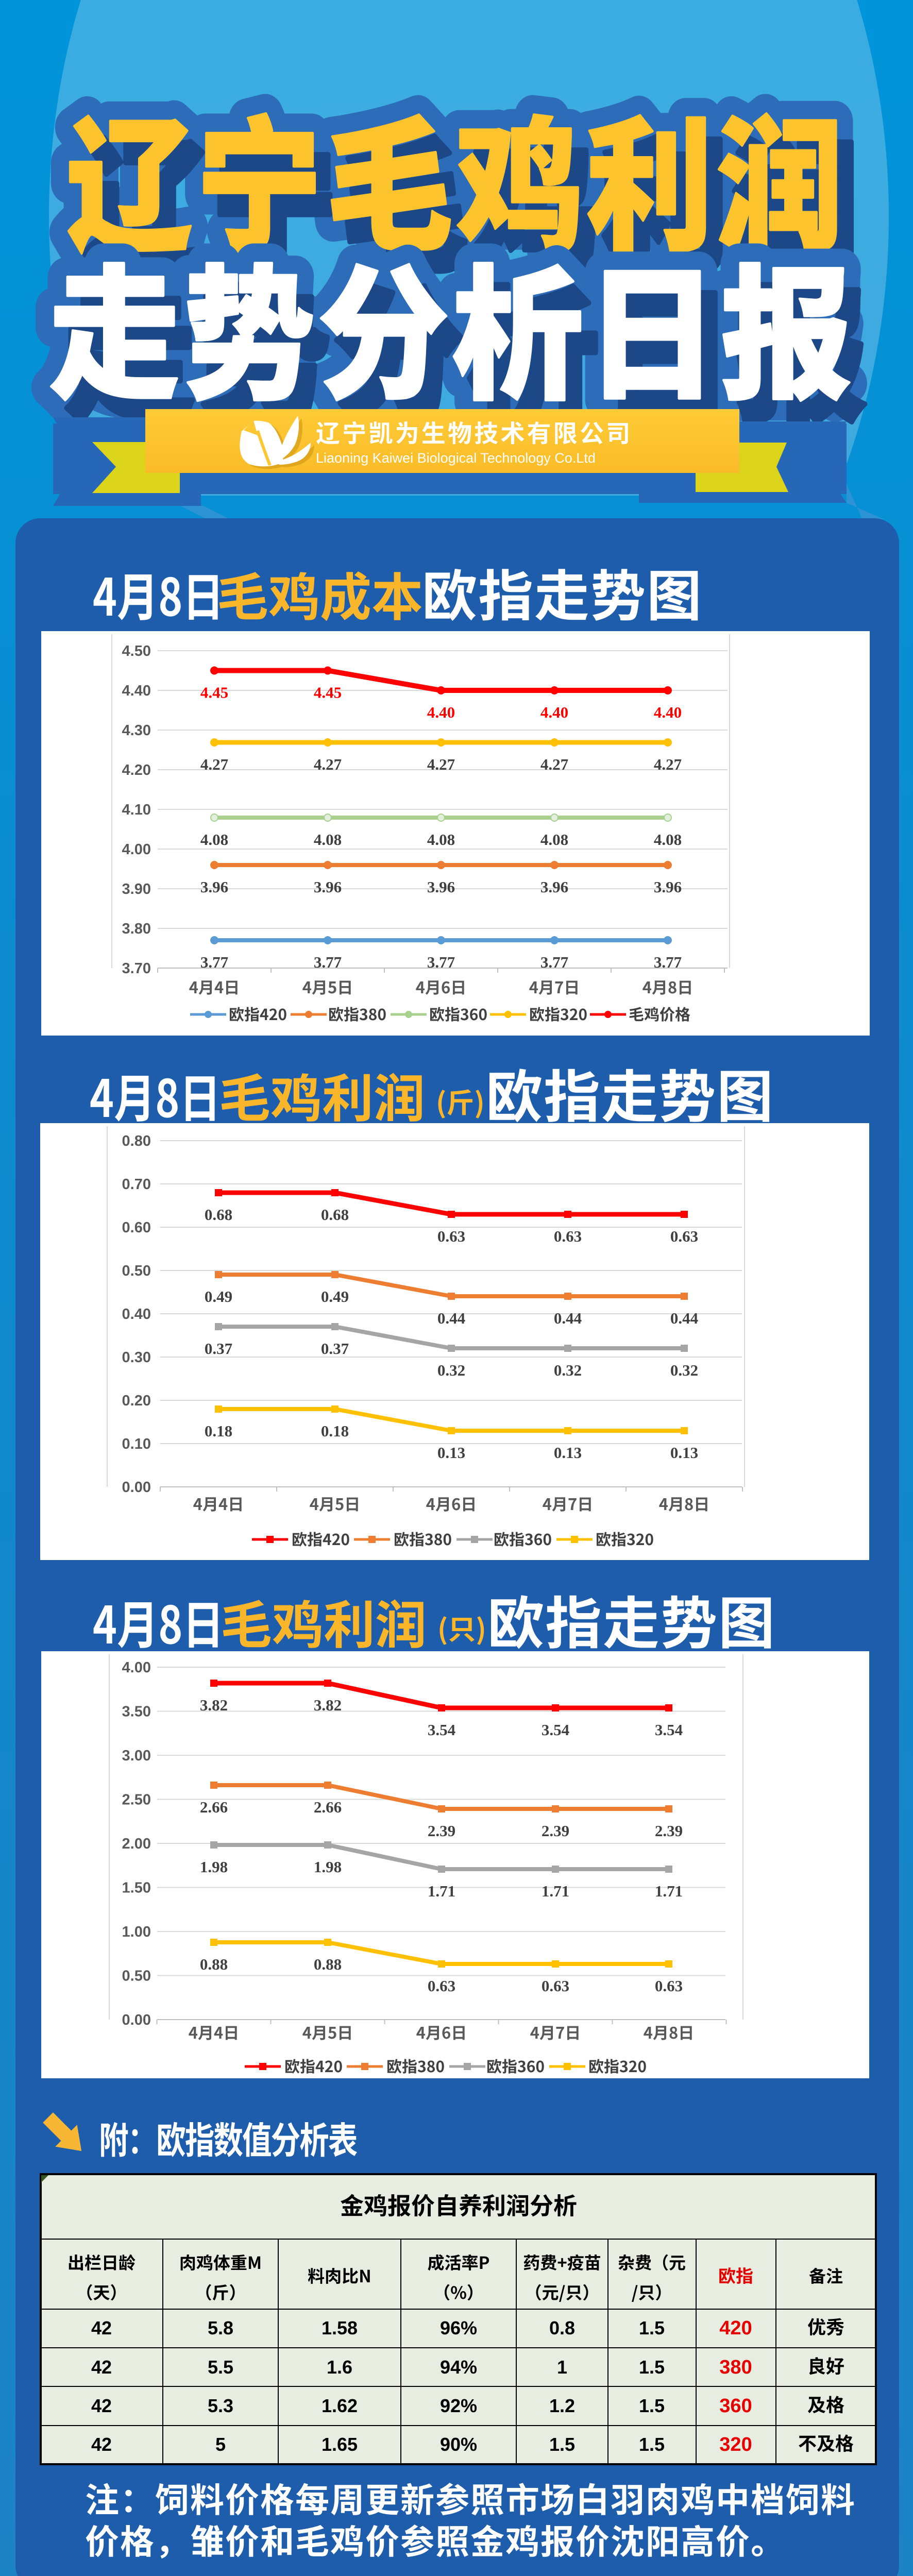  What do you see at coordinates (562, 2405) in the screenshot?
I see `svg-text: 1.2` at bounding box center [562, 2405].